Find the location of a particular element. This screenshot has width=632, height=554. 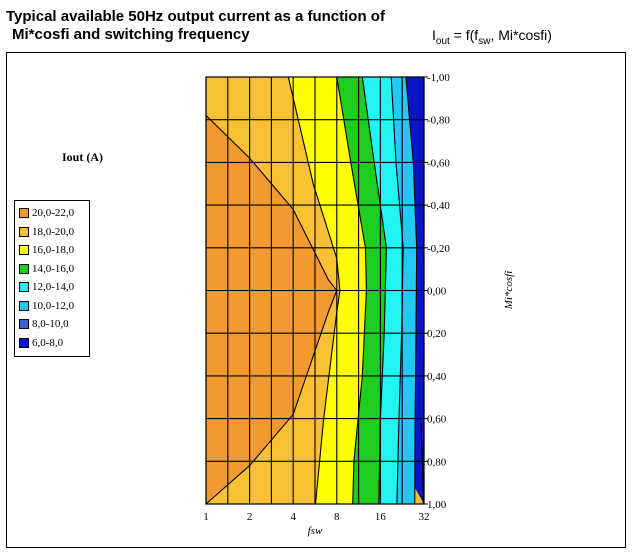

legend-item: 18,0-20,0 is located at coordinates (54, 232).